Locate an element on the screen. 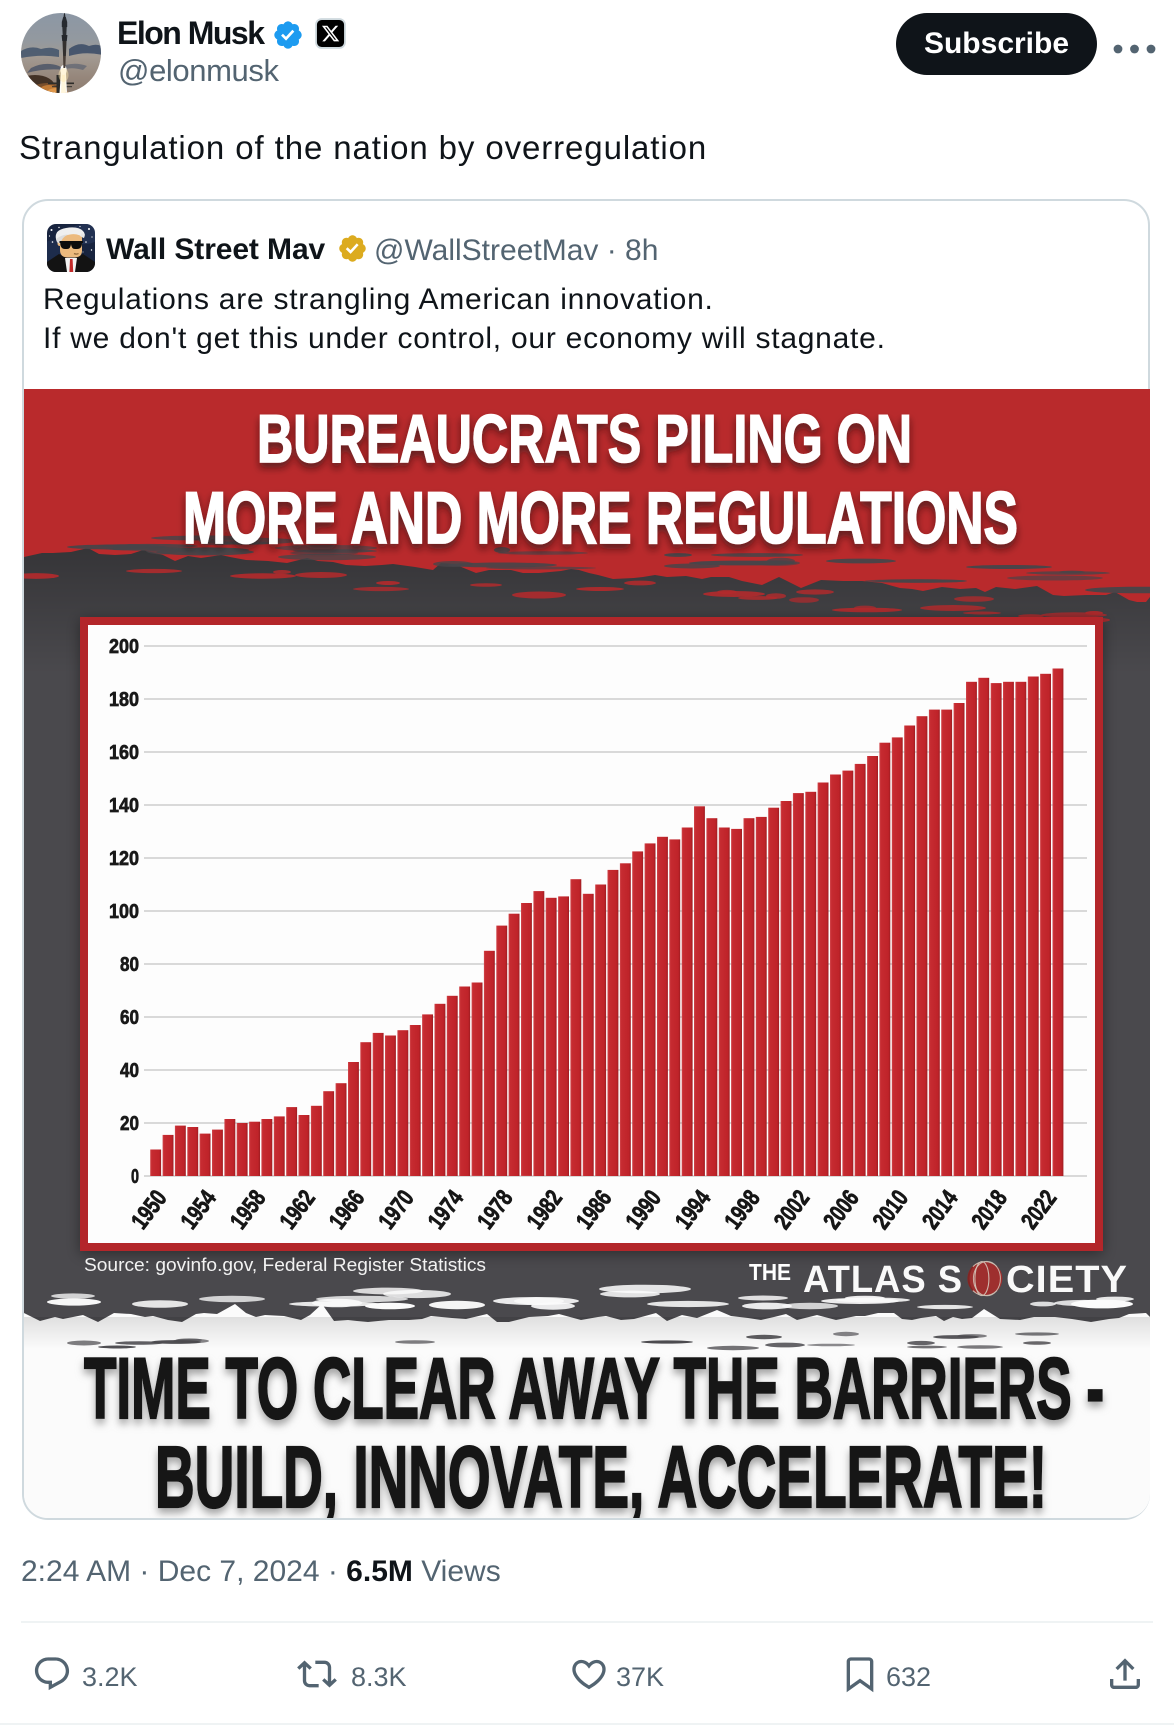  svg-text: 60 is located at coordinates (129, 1018).